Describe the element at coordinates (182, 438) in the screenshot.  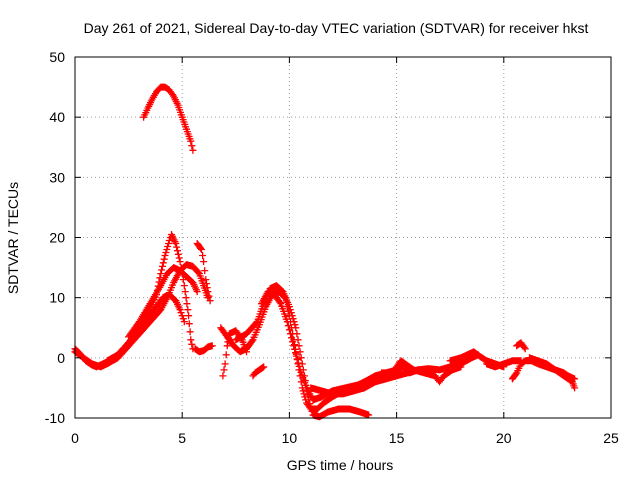
I see `x-tick-label: 5` at that location.